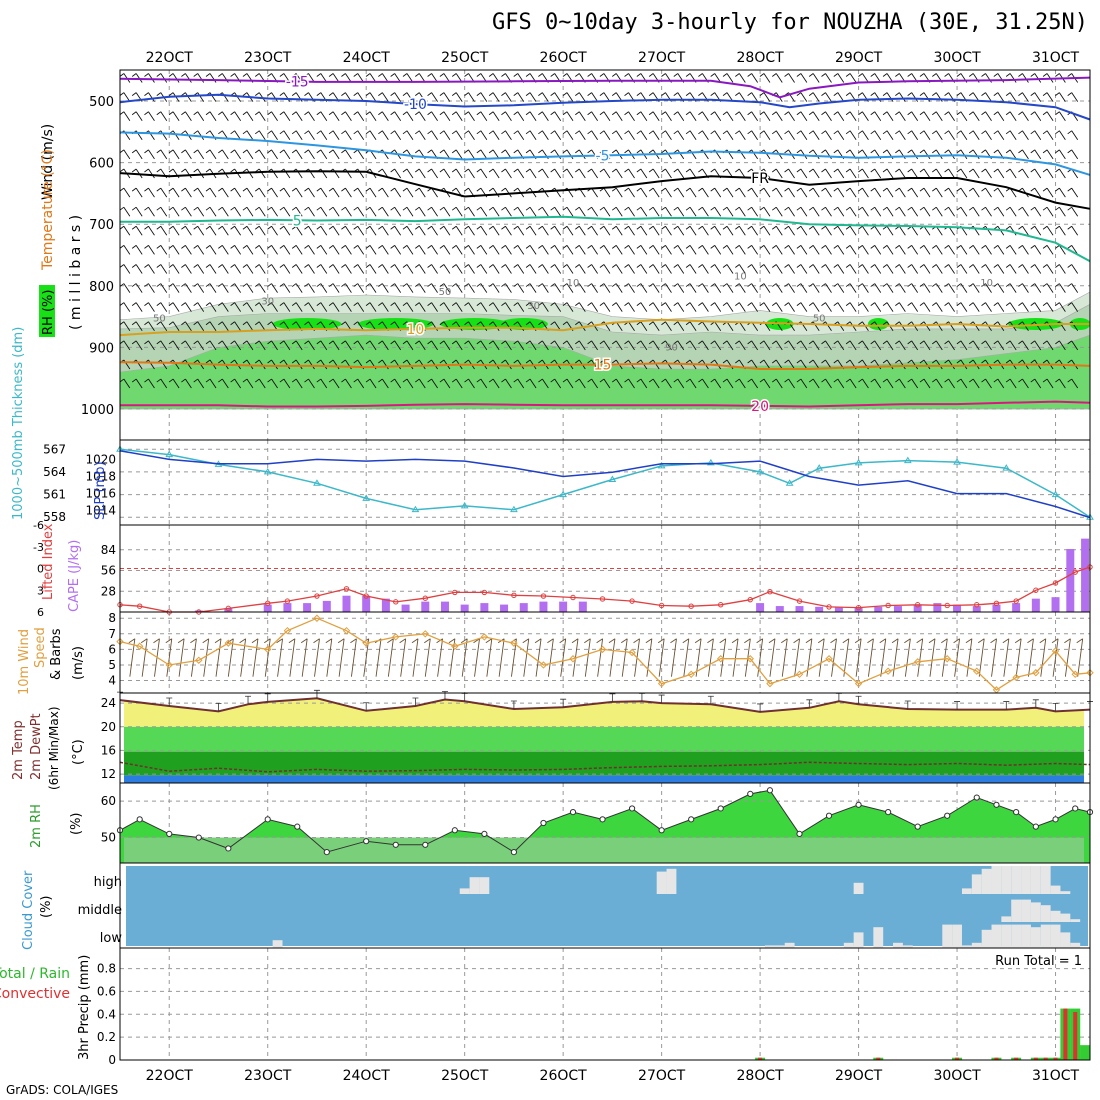  I want to click on rh-contour-label: 10, so click(740, 277).